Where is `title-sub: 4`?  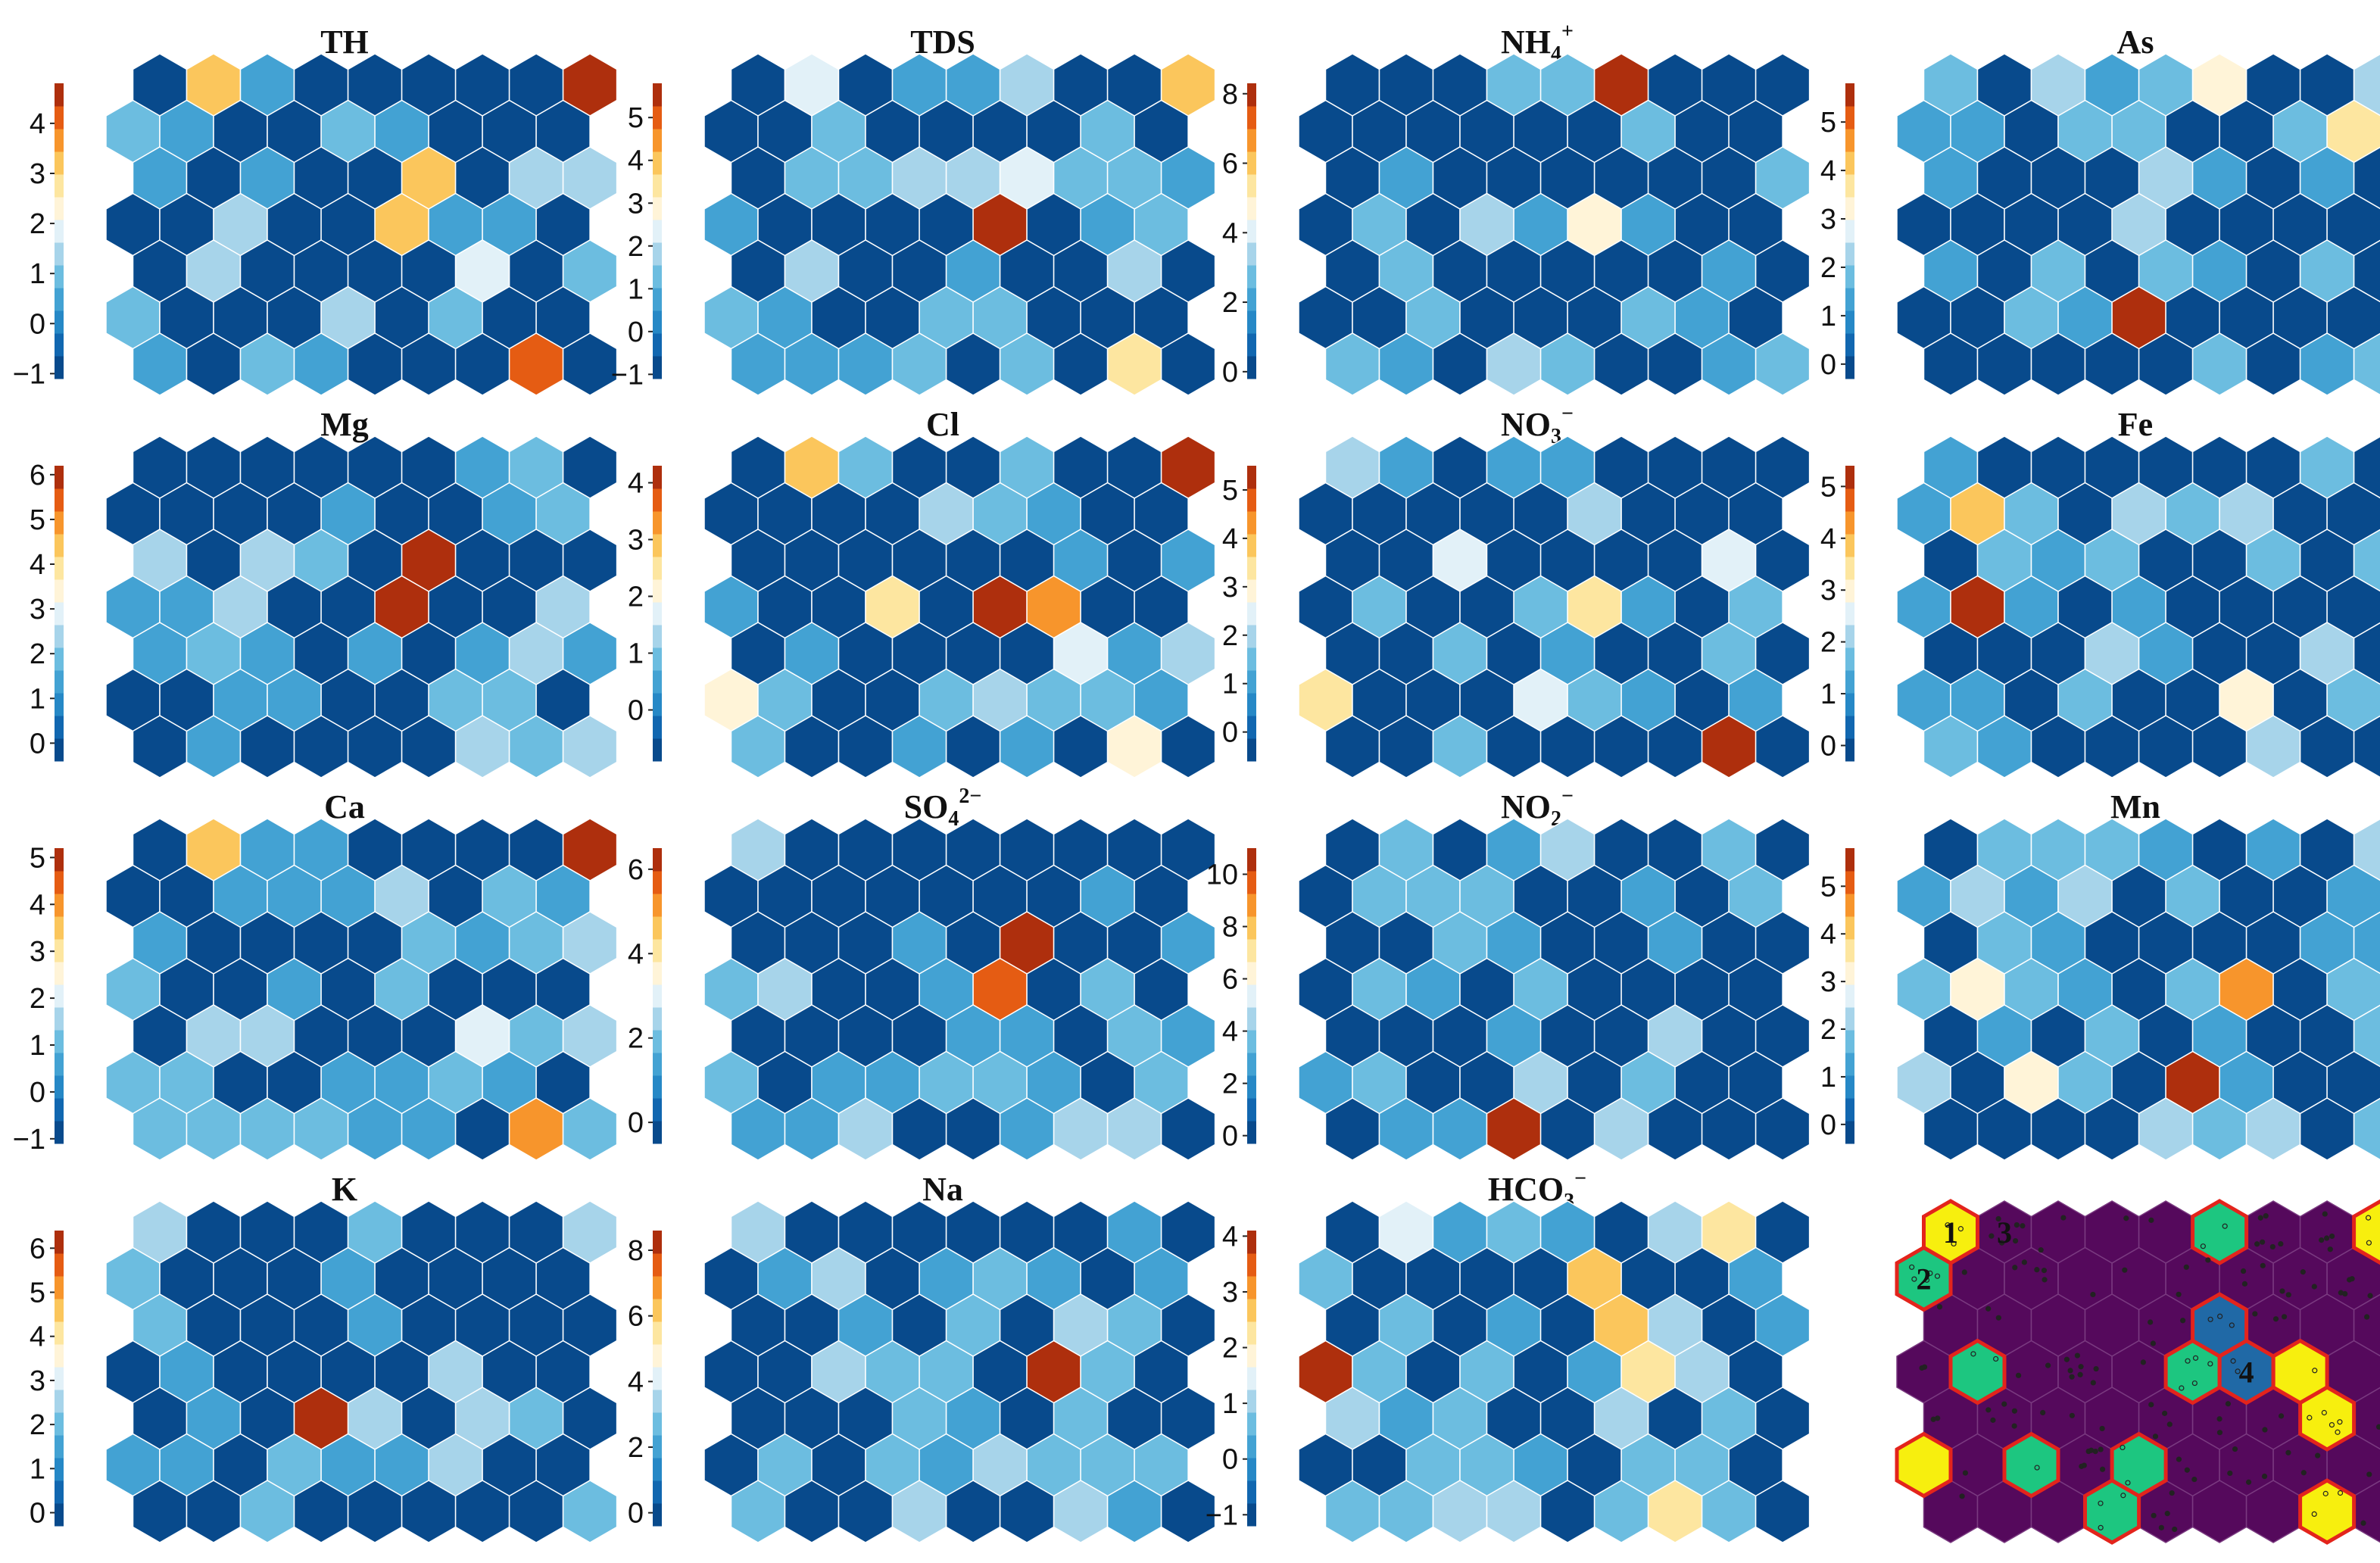
title-sub: 4 is located at coordinates (953, 819).